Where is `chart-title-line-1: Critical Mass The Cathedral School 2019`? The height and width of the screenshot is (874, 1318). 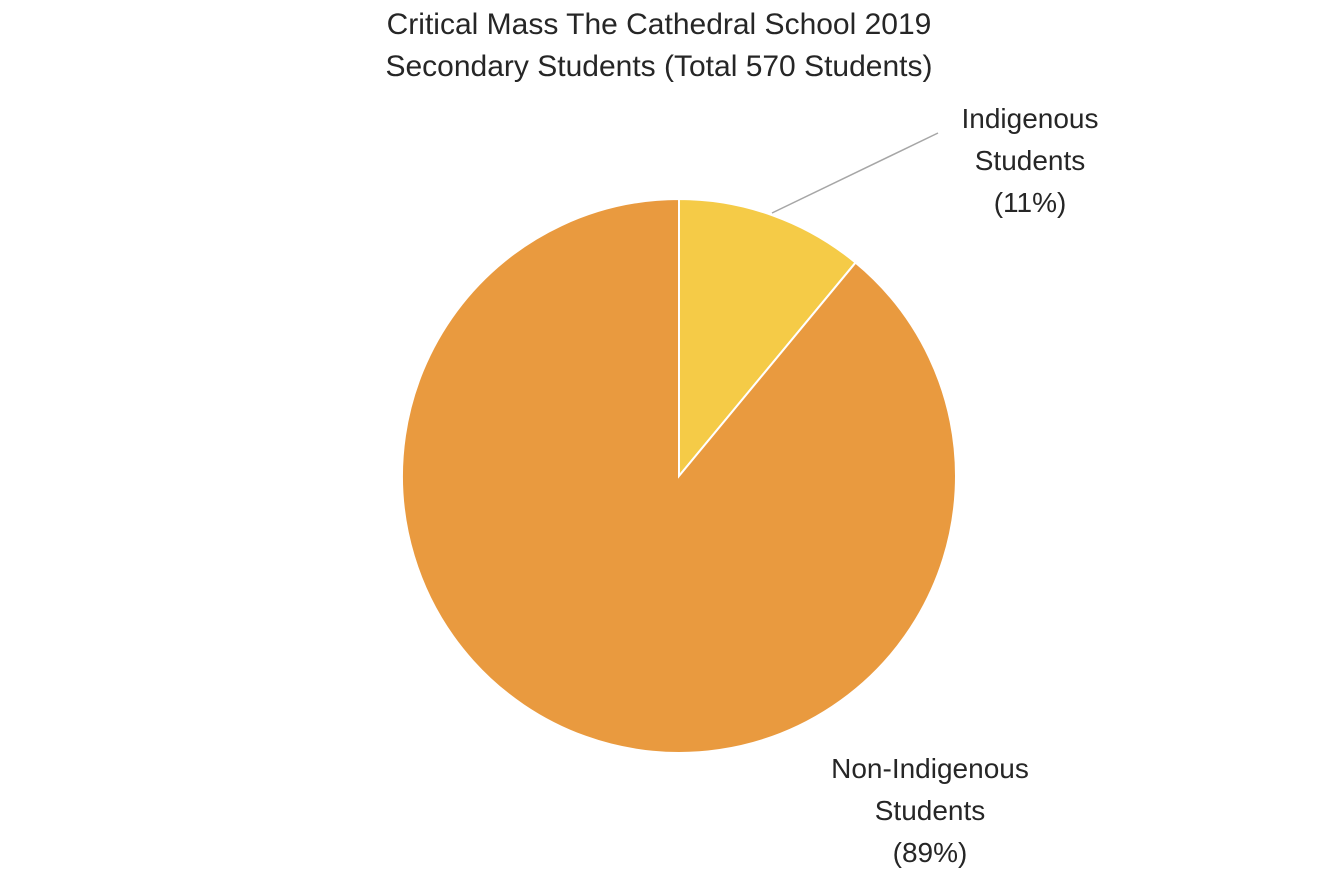 chart-title-line-1: Critical Mass The Cathedral School 2019 is located at coordinates (659, 24).